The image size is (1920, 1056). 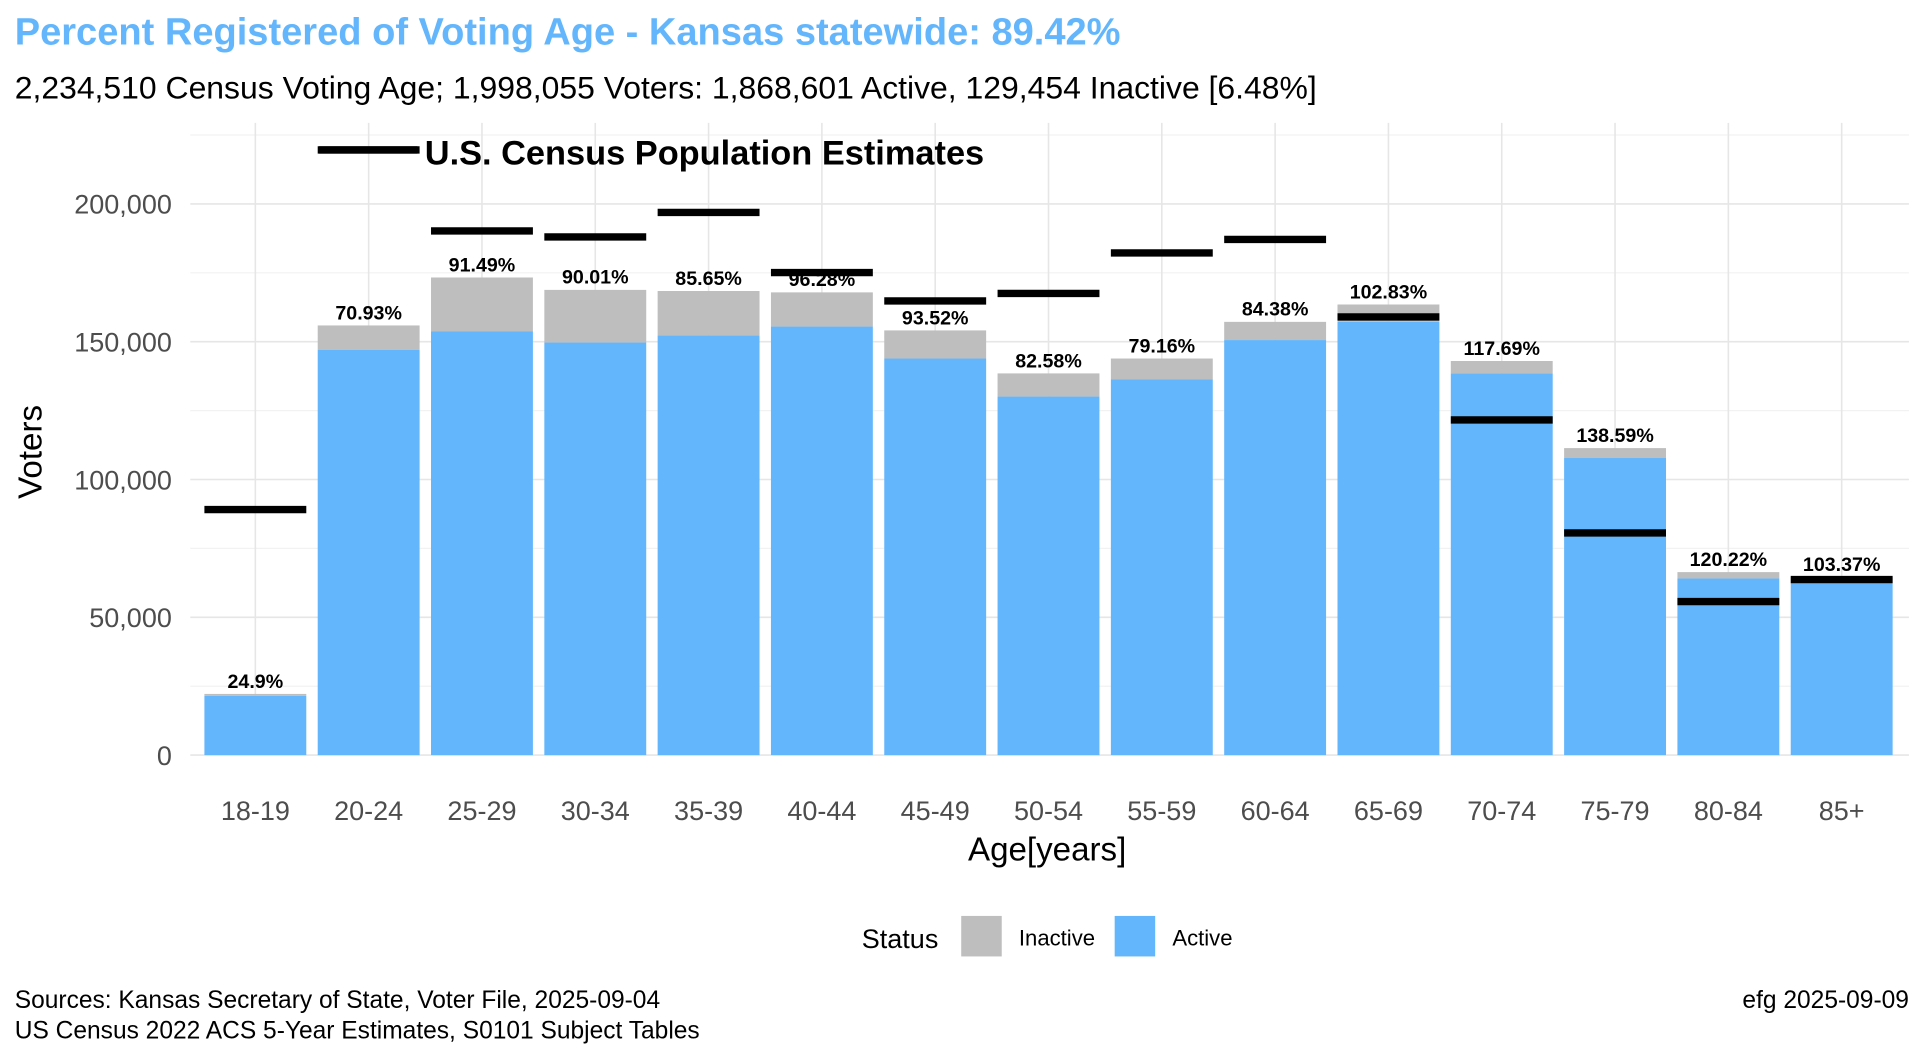 I want to click on x-tick-label: 85+, so click(x=1842, y=811).